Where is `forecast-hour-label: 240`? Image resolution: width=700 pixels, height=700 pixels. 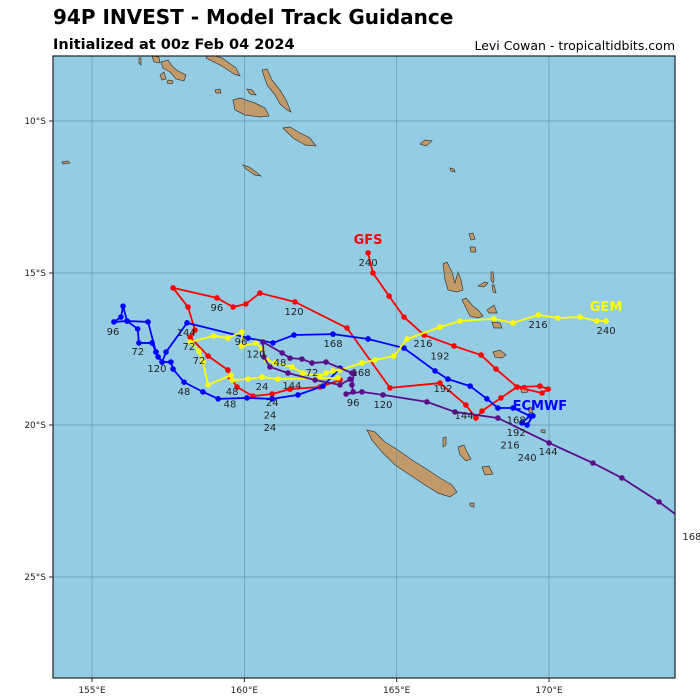
forecast-hour-label: 240 is located at coordinates (605, 331).